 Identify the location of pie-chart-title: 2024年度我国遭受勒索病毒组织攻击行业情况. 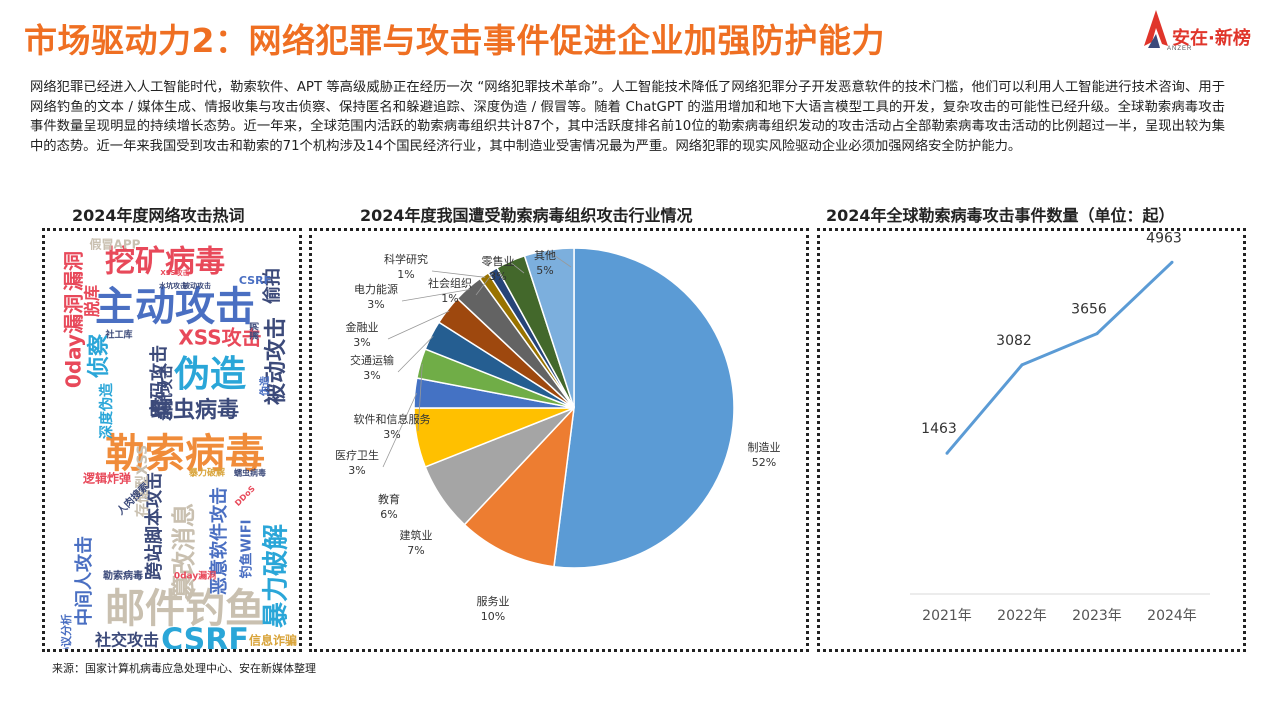
(526, 215).